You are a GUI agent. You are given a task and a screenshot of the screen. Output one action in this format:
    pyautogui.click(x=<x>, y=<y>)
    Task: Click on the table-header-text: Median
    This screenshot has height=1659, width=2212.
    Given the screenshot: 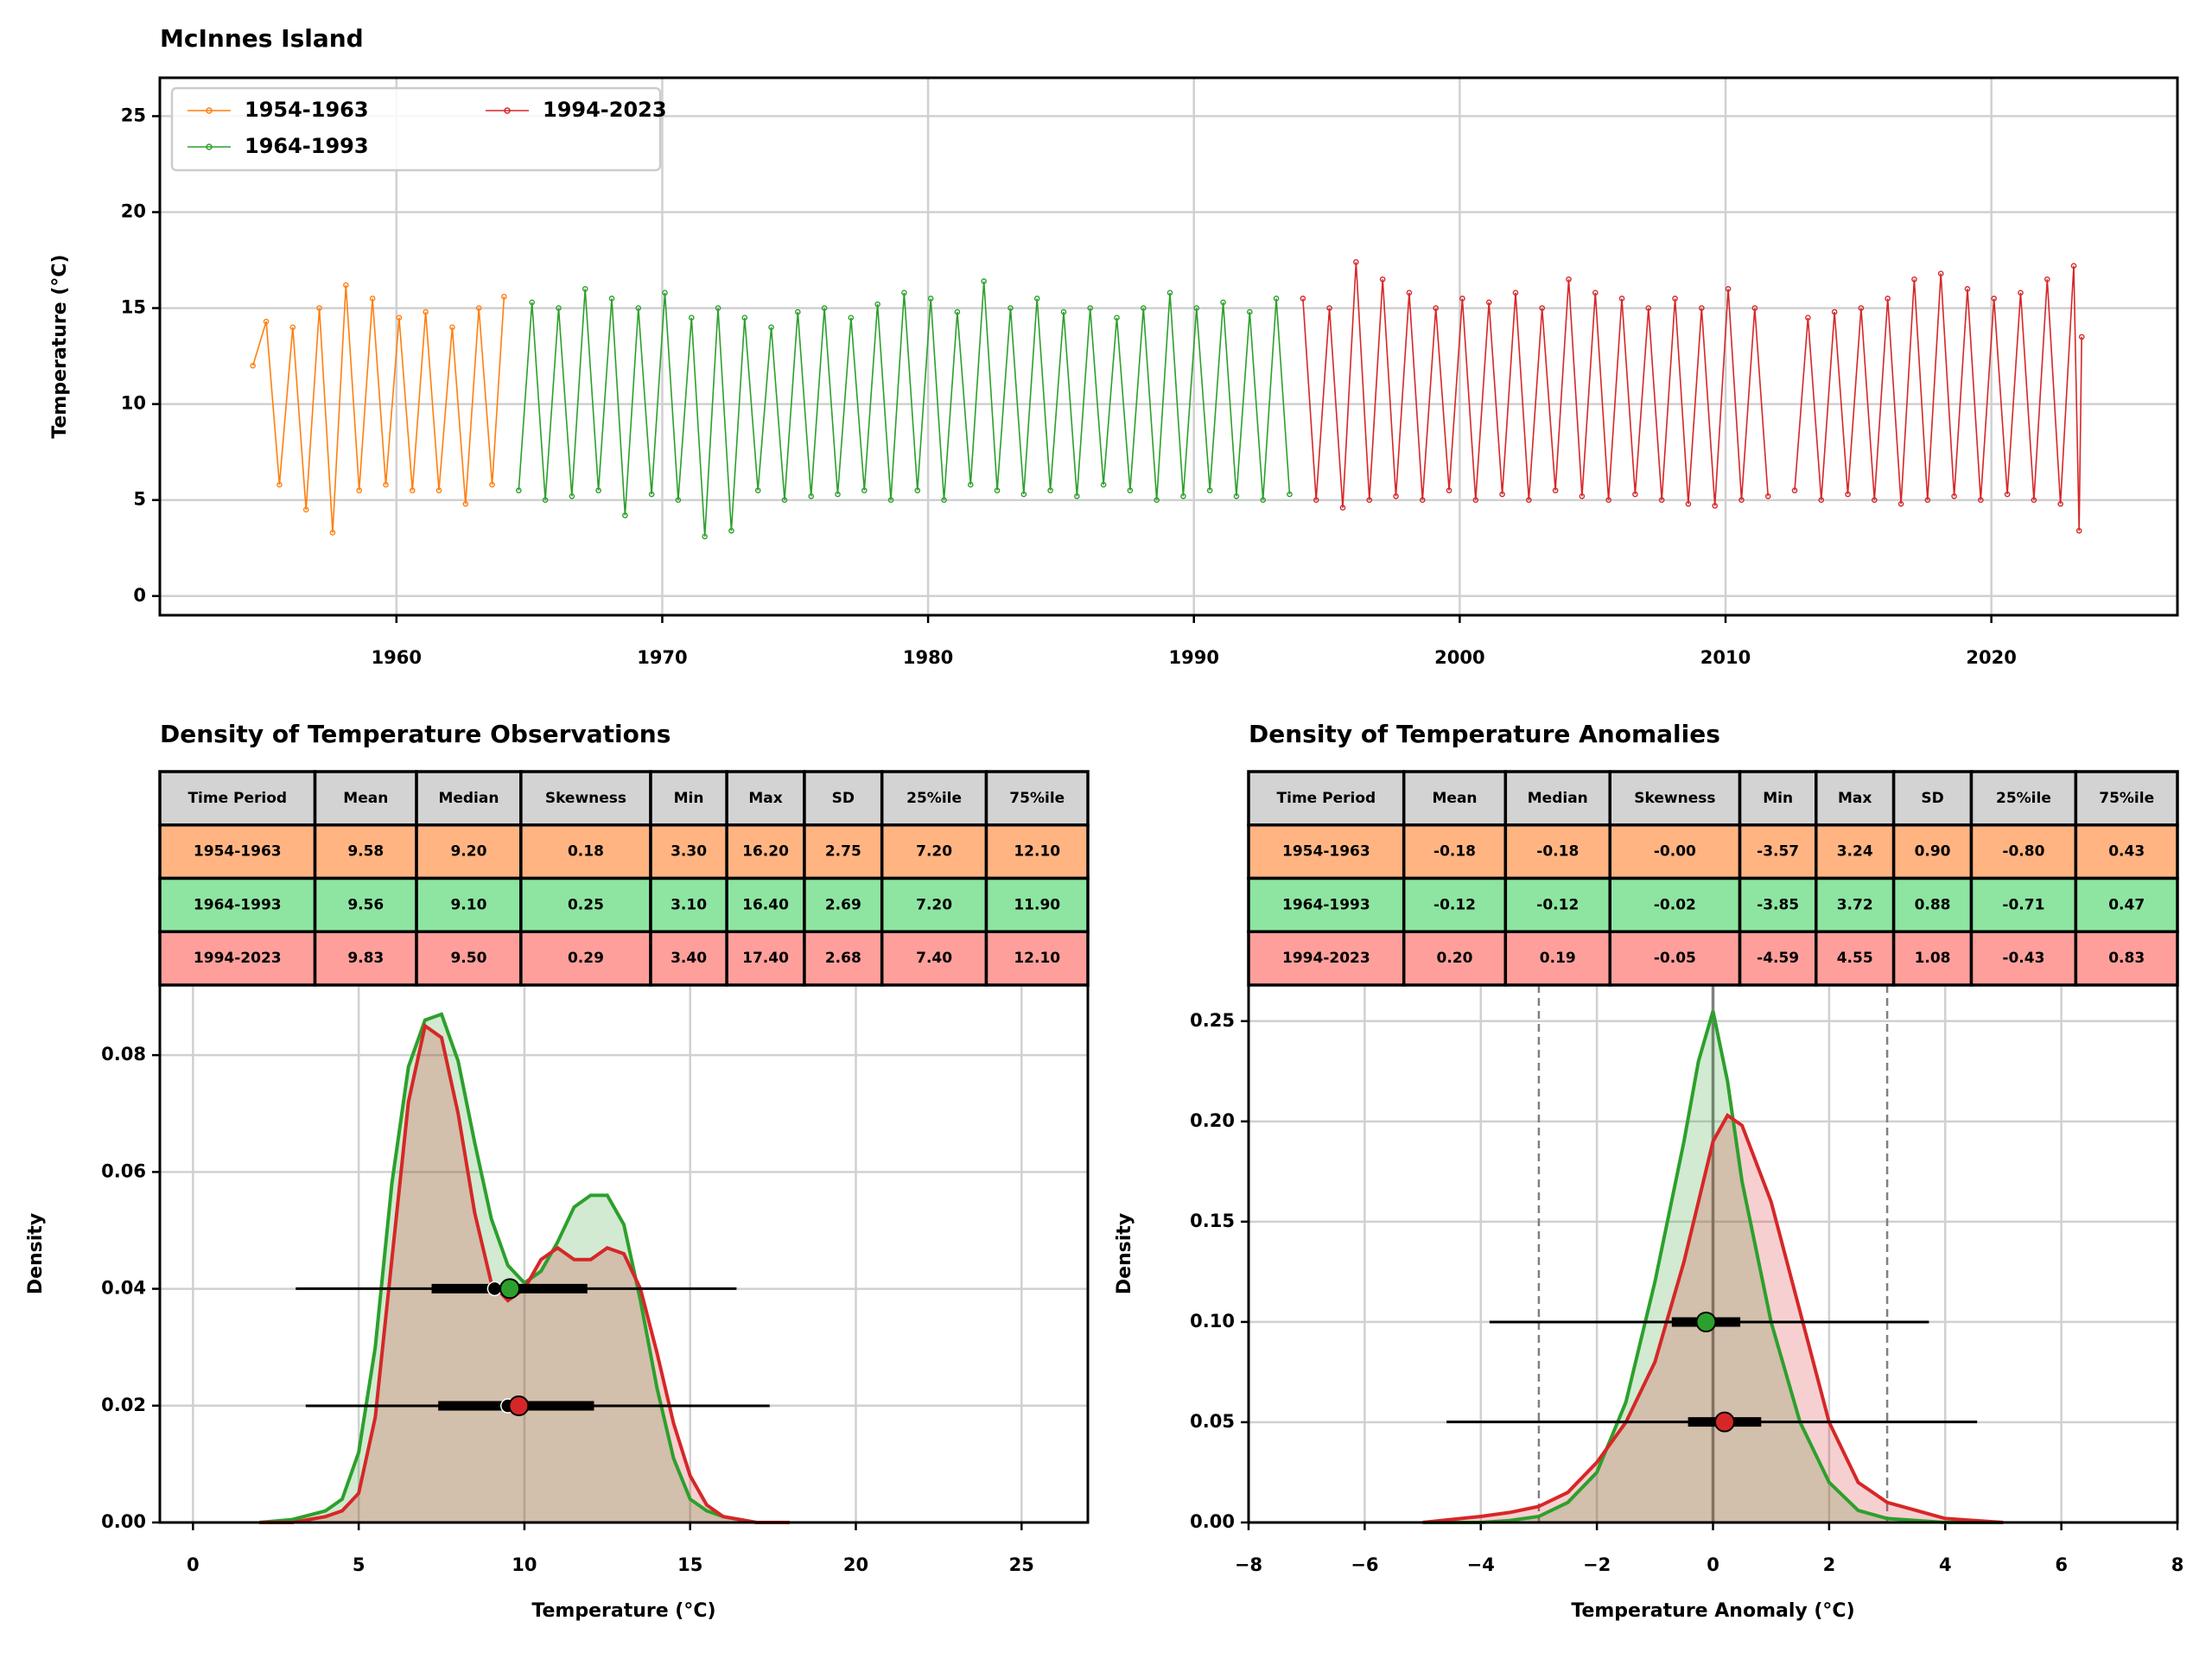 What is the action you would take?
    pyautogui.click(x=468, y=798)
    